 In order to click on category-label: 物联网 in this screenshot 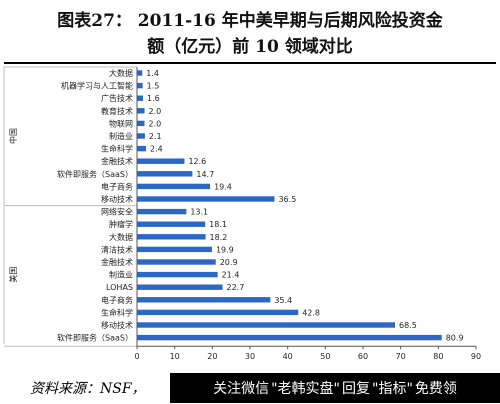, I will do `click(121, 123)`.